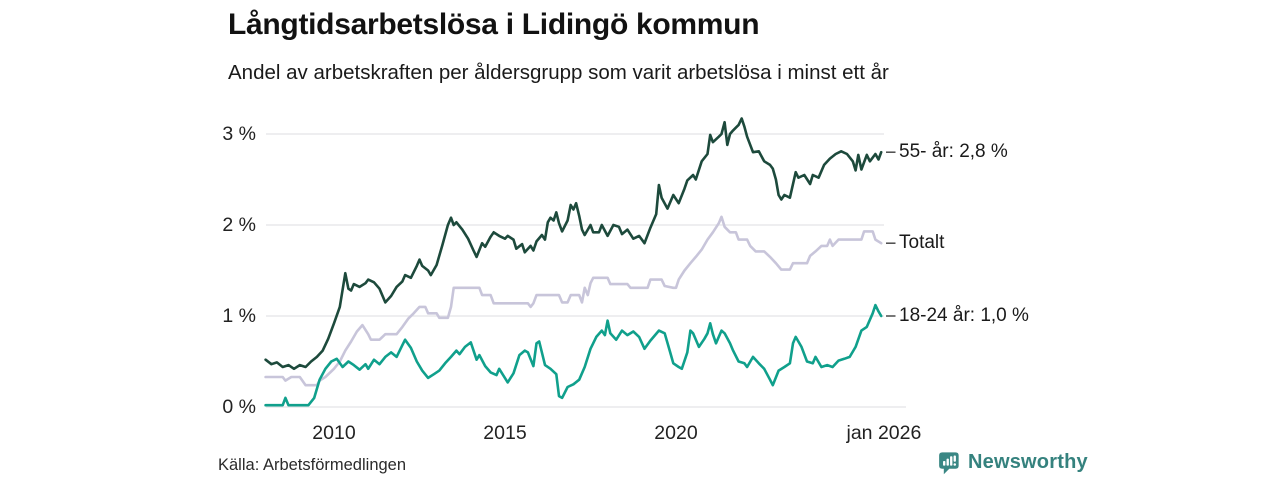 This screenshot has width=1280, height=480. Describe the element at coordinates (573, 355) in the screenshot. I see `series-line-18-24-ar` at that location.